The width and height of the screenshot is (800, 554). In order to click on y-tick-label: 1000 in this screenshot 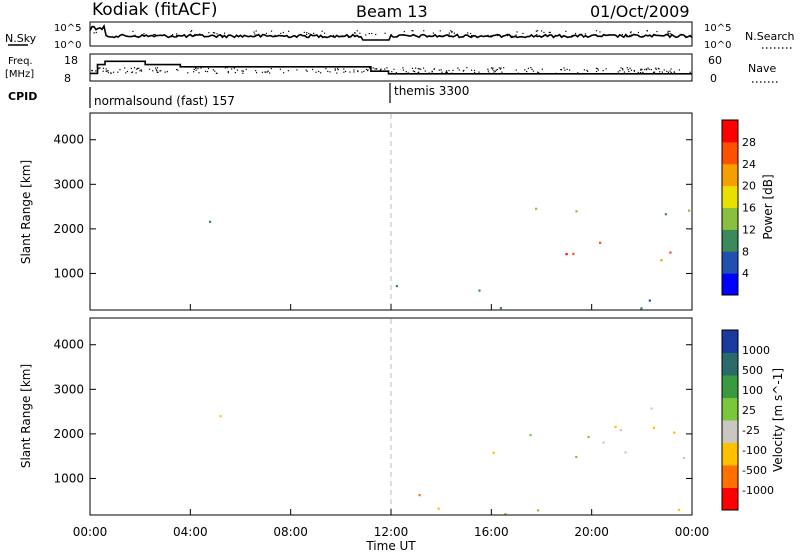, I will do `click(68, 478)`.